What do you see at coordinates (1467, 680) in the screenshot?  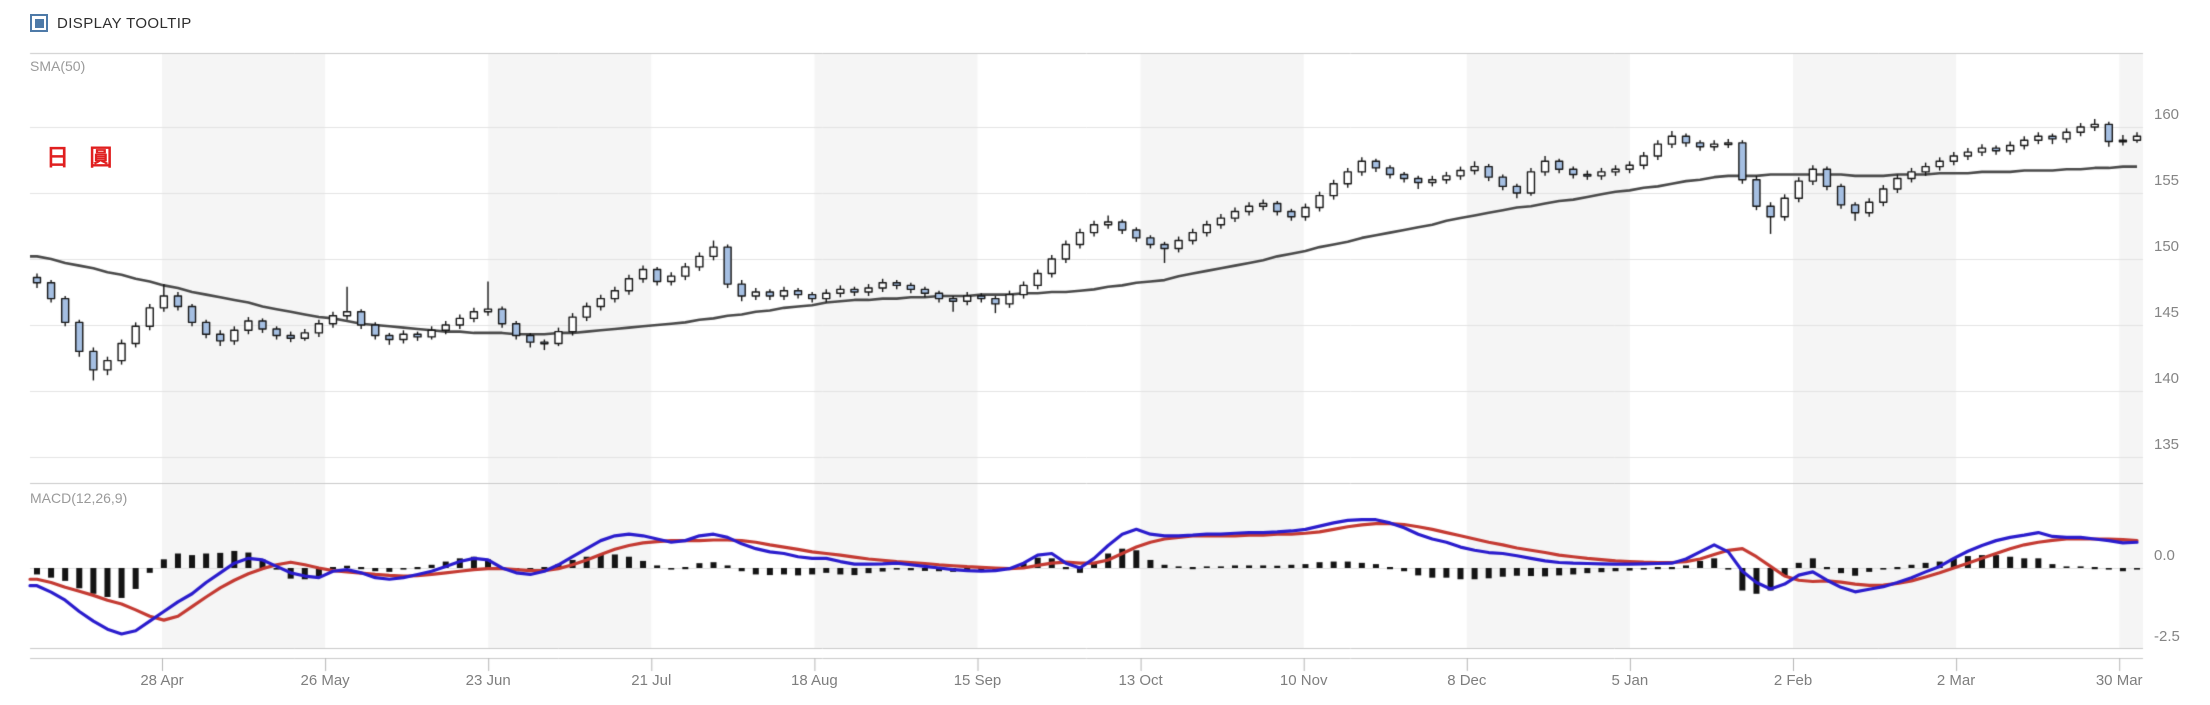 I see `date-axis-label: 8 Dec` at bounding box center [1467, 680].